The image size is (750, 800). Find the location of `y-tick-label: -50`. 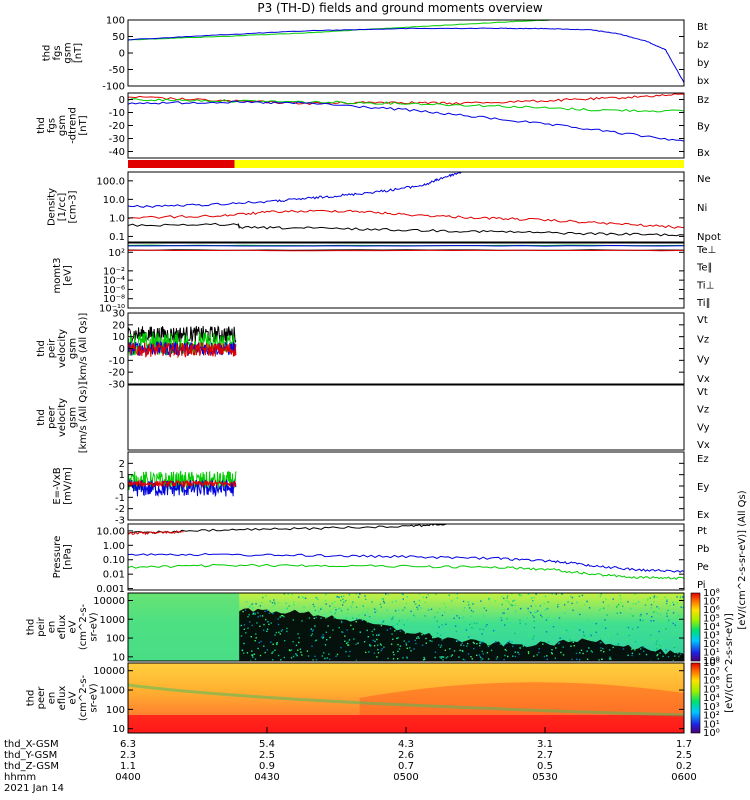

y-tick-label: -50 is located at coordinates (117, 70).